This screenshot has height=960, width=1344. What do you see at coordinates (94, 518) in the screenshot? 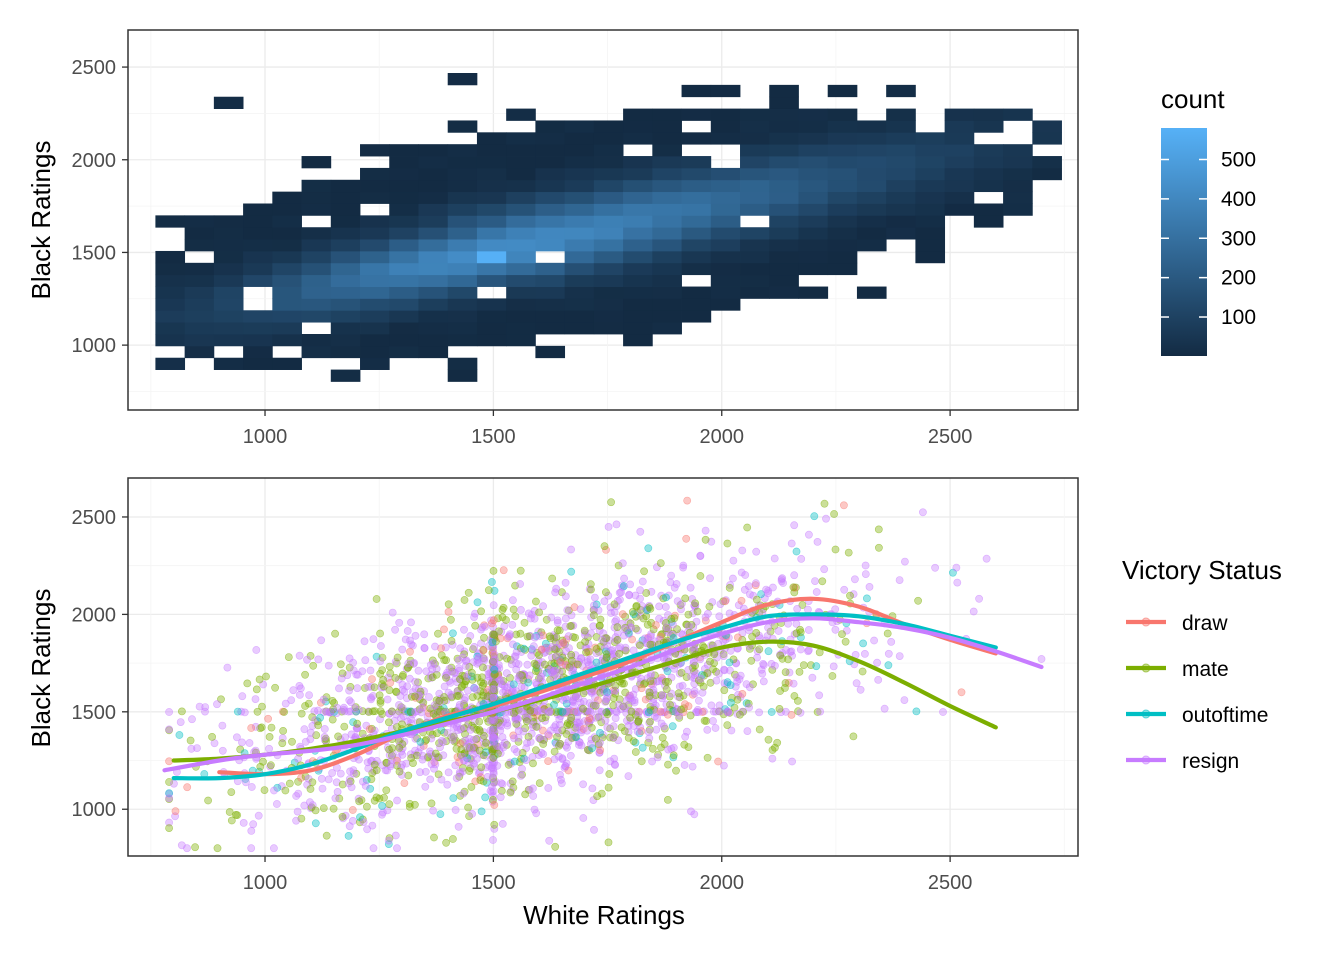
I see `y-tick-label: 2500` at bounding box center [94, 518].